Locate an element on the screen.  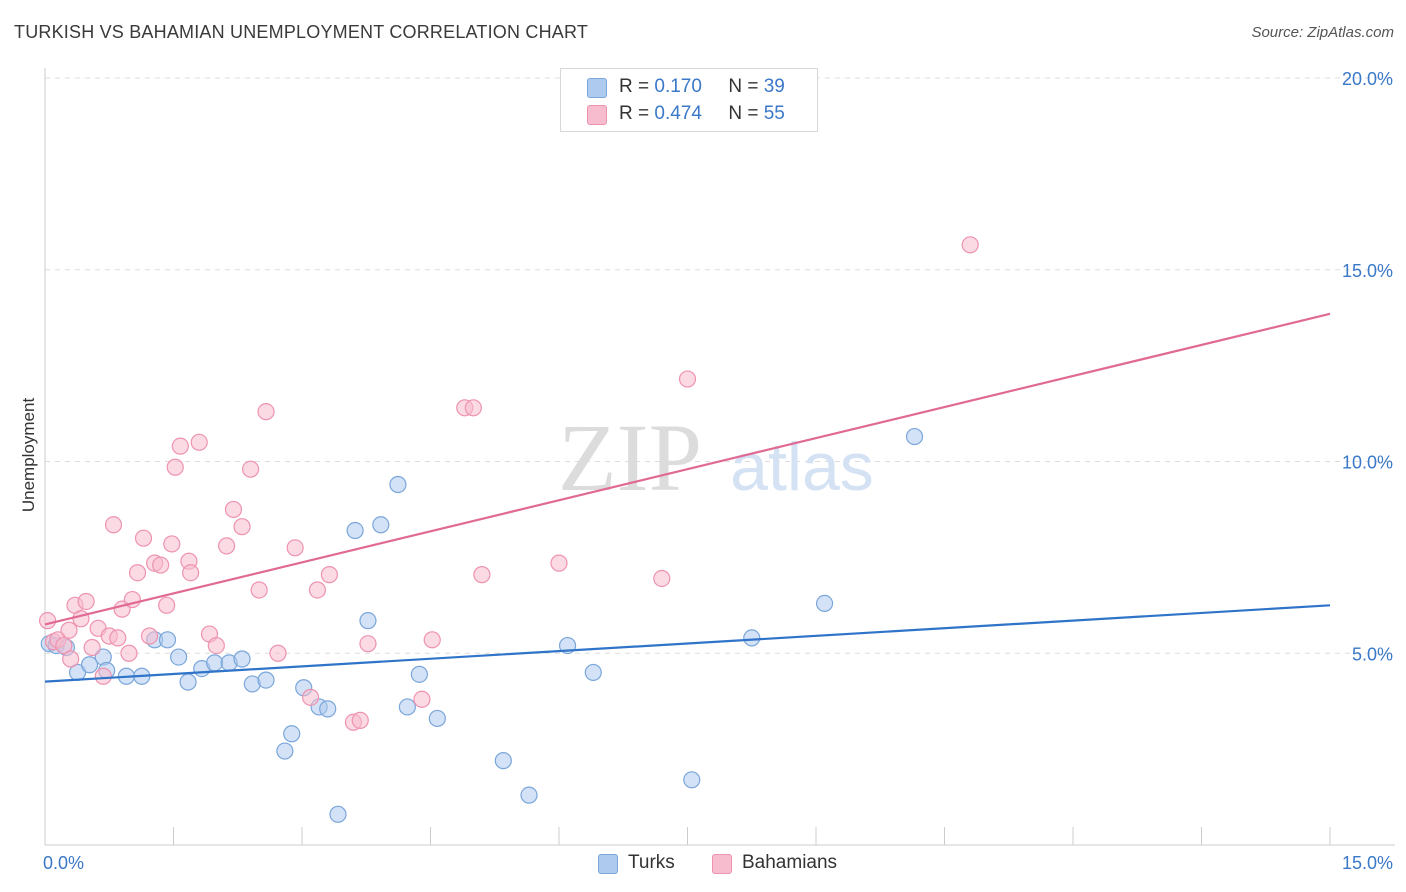
y-tick-label-5: 5.0% is located at coordinates (1372, 654).